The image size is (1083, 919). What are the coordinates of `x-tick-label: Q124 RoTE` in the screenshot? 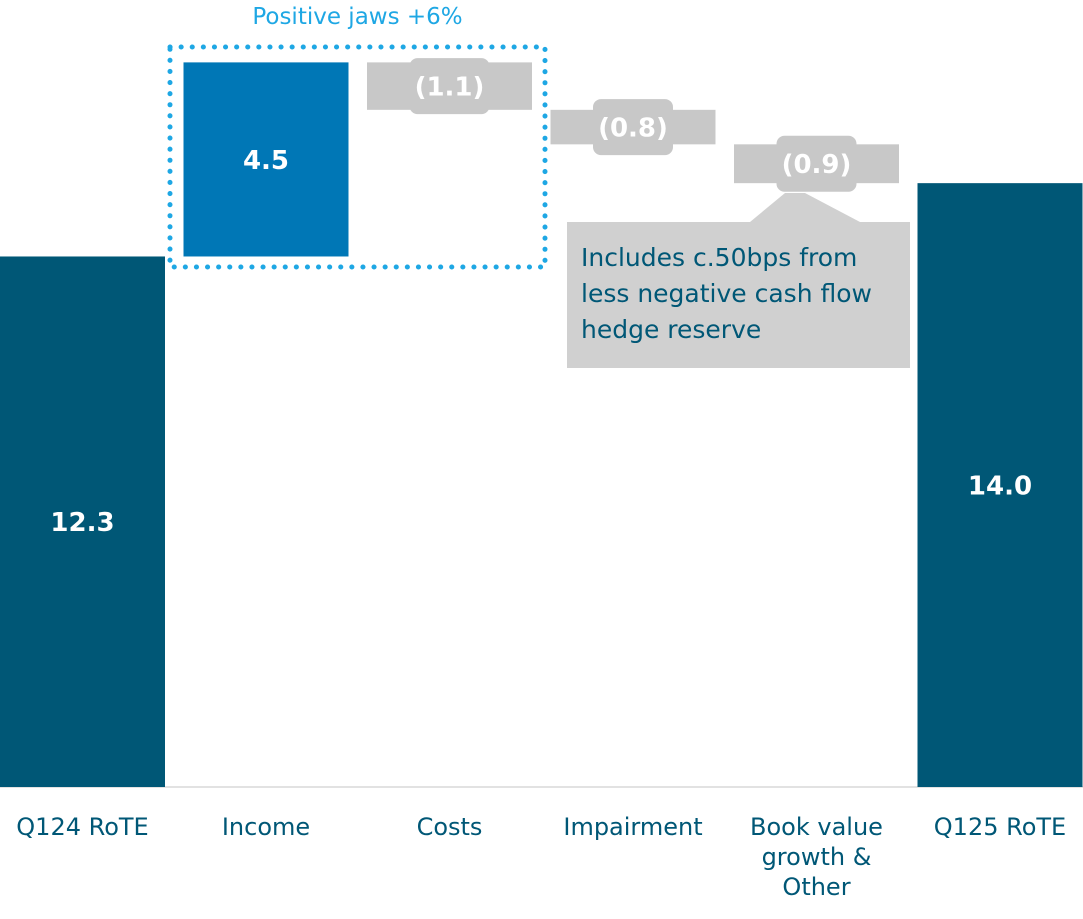 It's located at (82, 827).